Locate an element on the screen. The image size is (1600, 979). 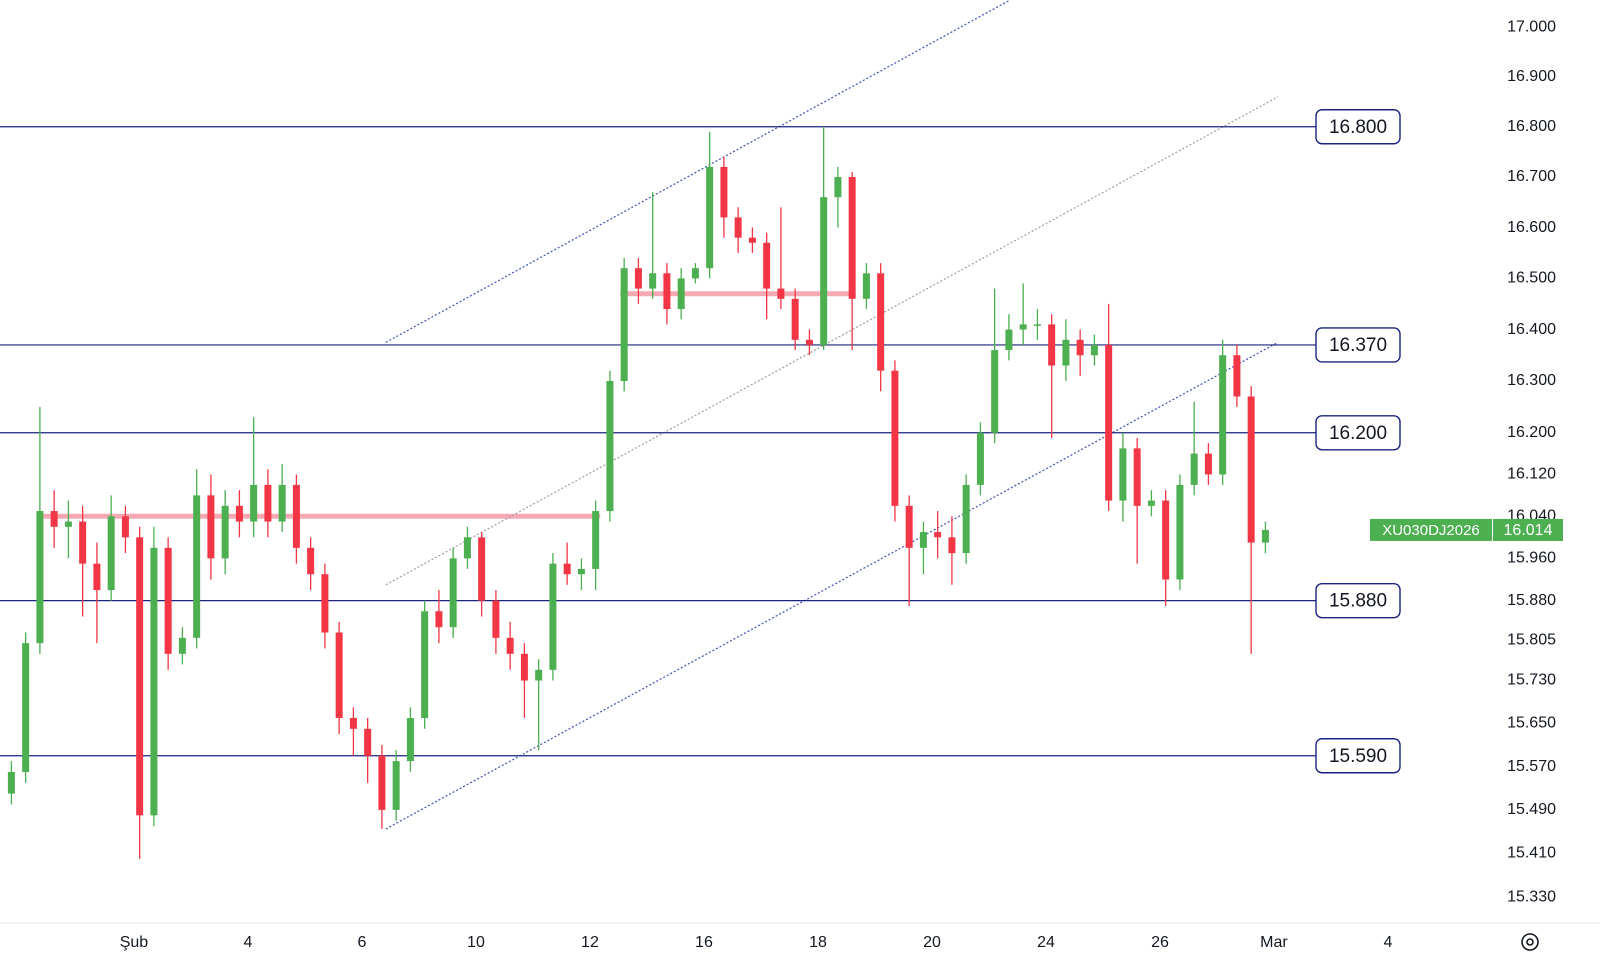
trendline is located at coordinates (698, 171).